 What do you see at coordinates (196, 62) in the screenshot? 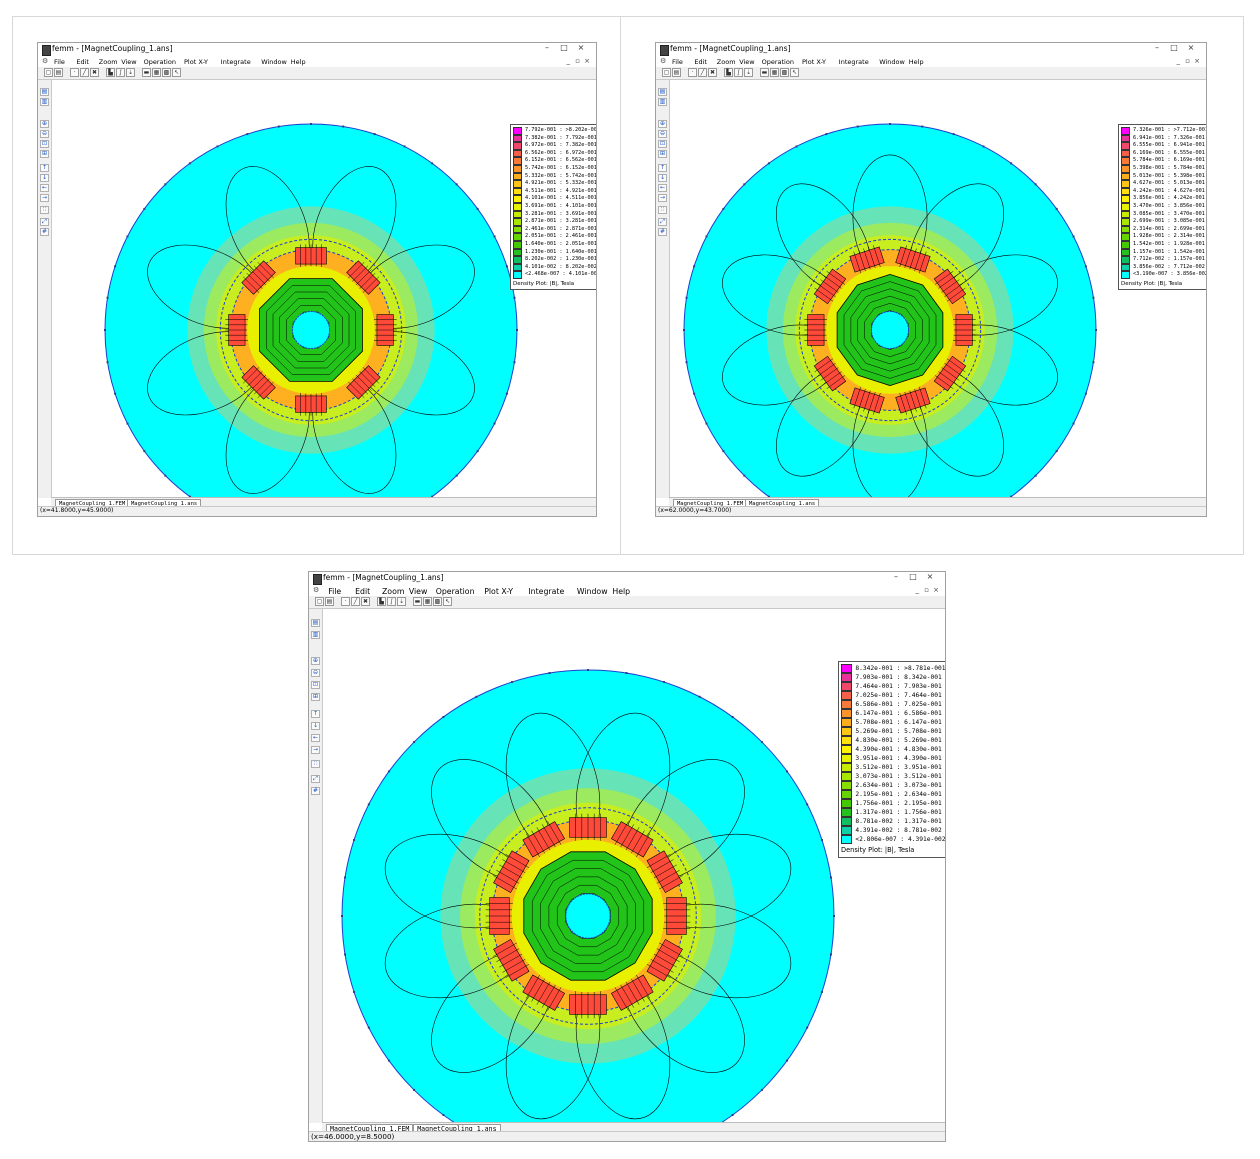
I see `menu-plot-x-y: Plot X-Y` at bounding box center [196, 62].